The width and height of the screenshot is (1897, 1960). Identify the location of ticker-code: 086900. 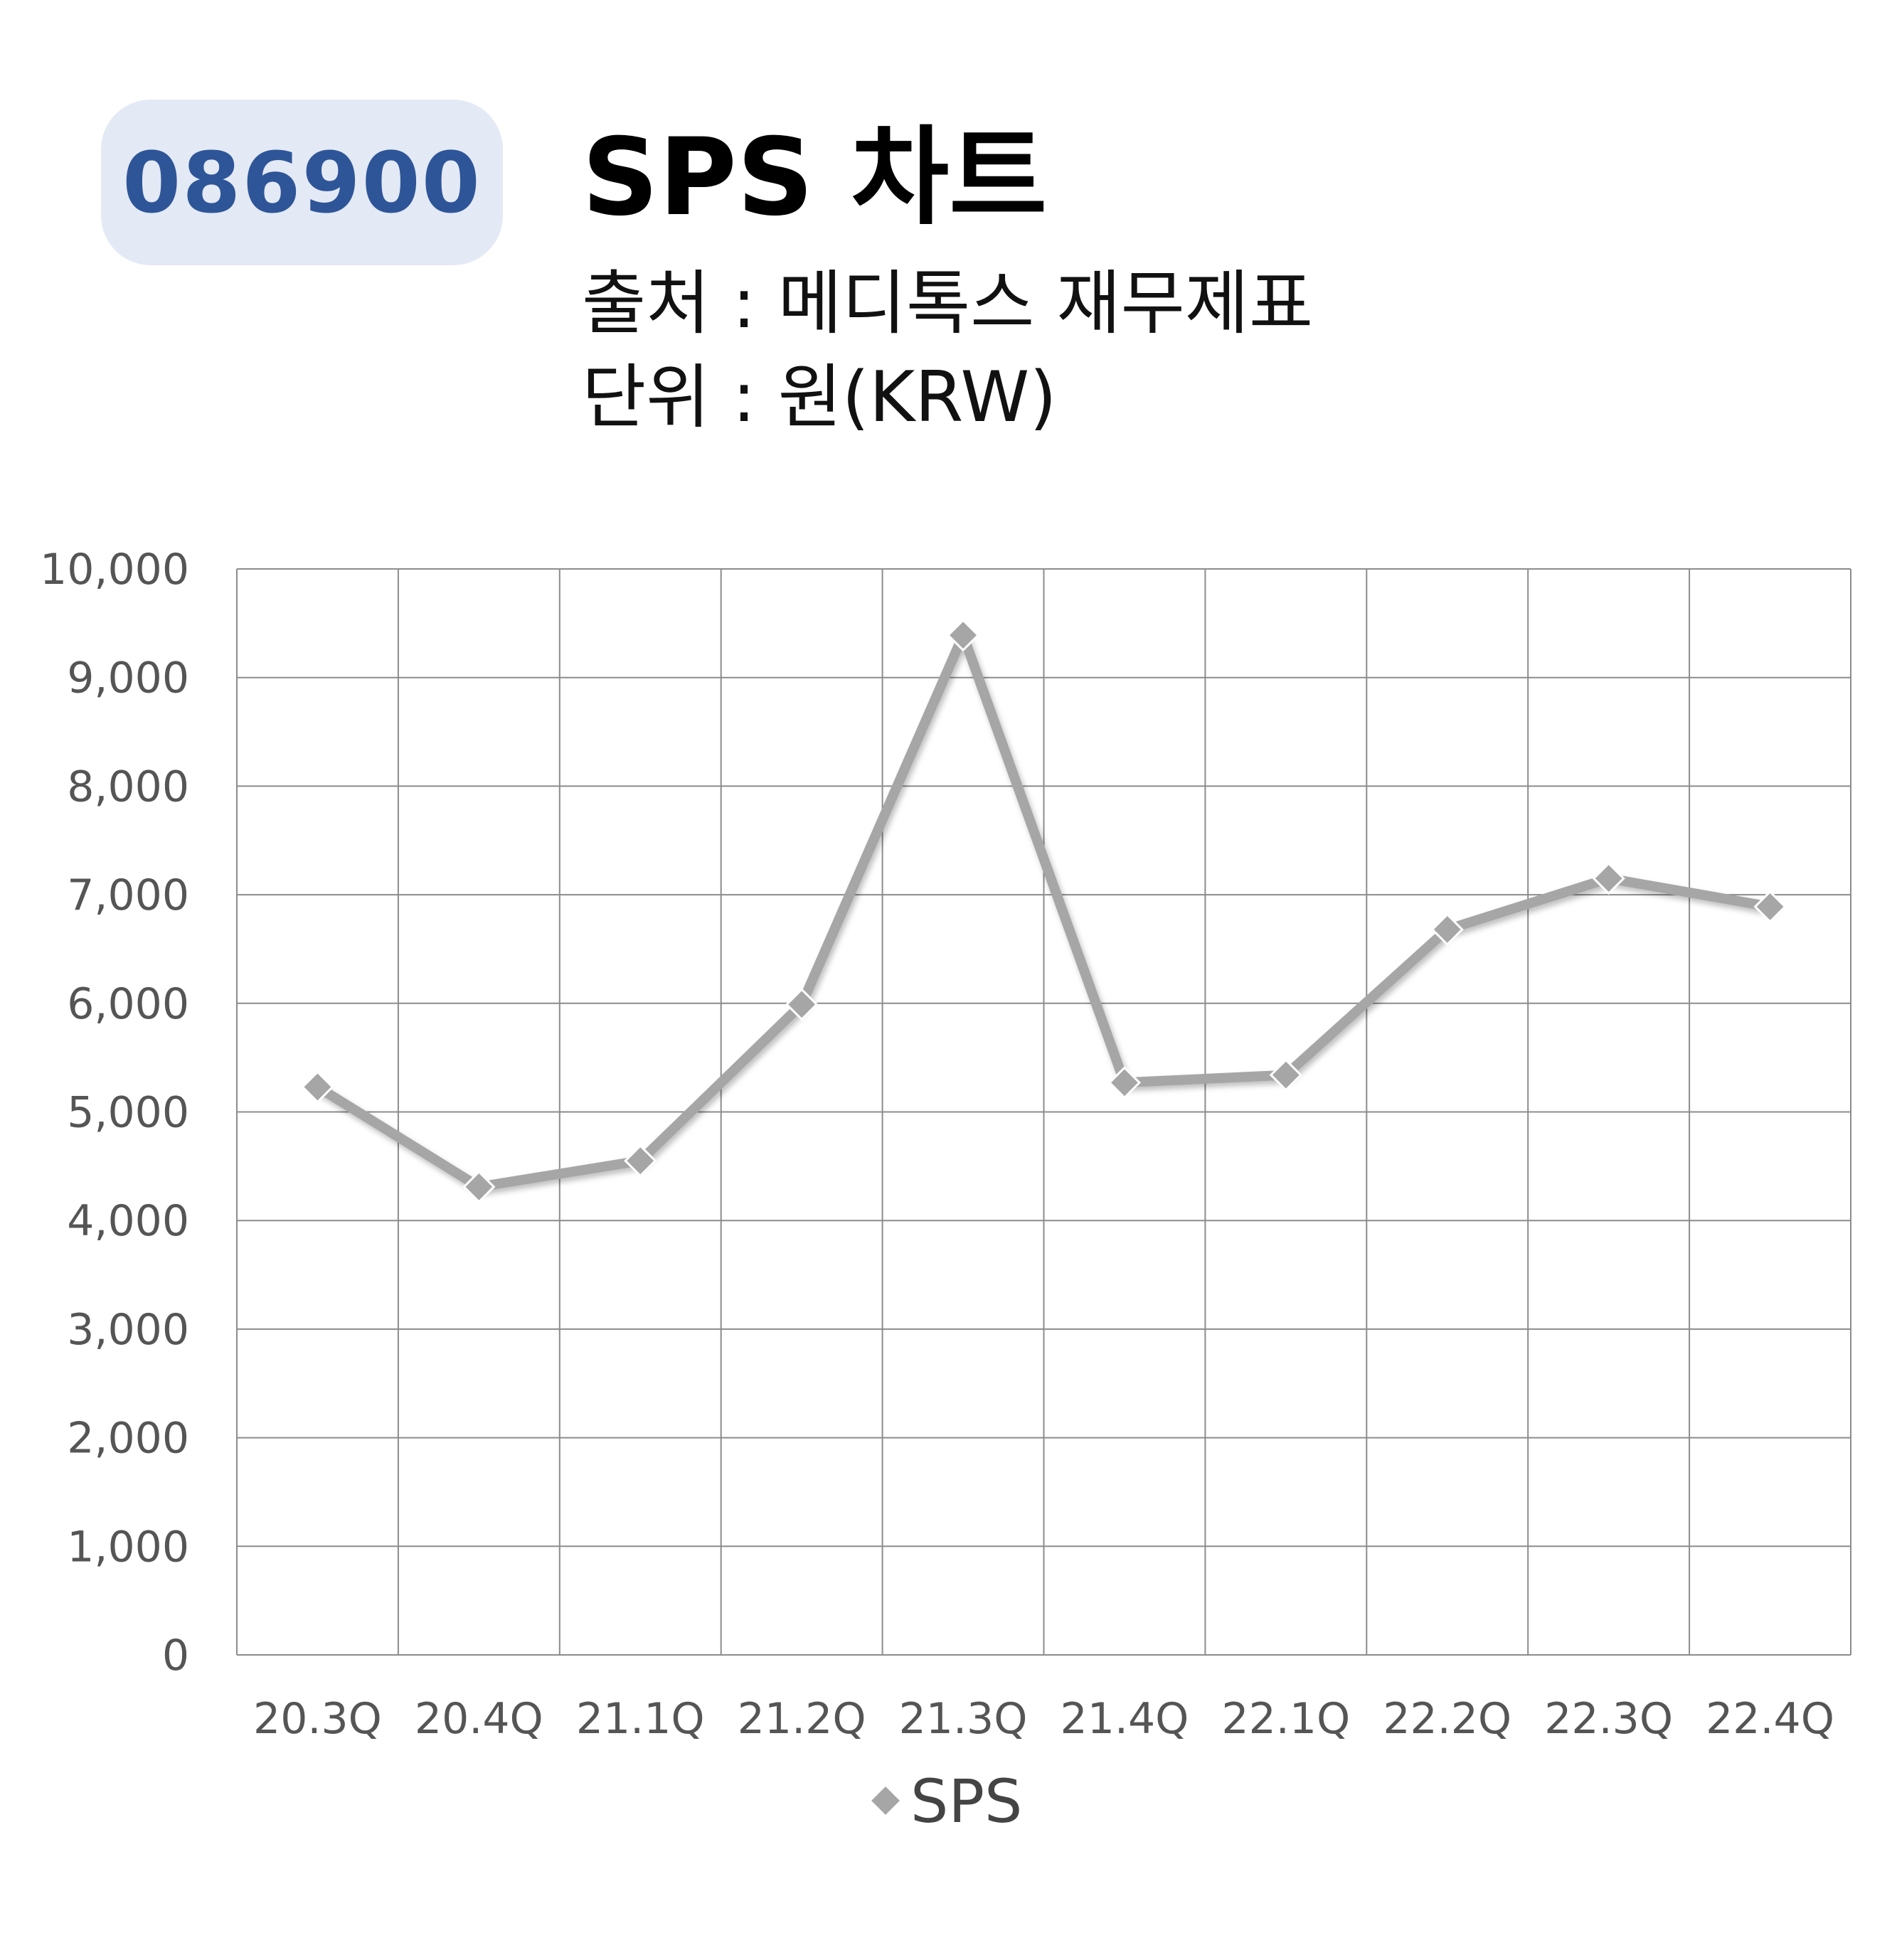
(302, 182).